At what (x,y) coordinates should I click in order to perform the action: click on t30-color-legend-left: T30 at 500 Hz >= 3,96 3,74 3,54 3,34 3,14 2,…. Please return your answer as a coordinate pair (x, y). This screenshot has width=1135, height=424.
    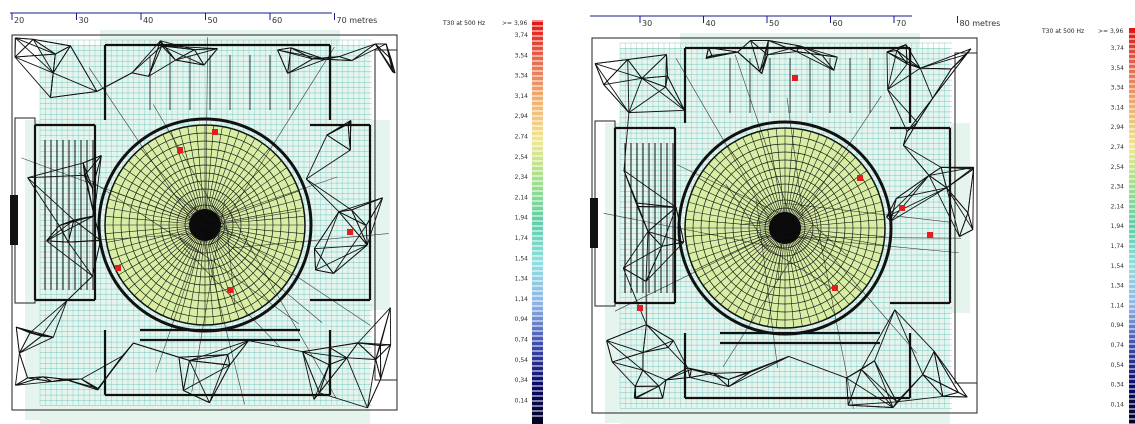
    Looking at the image, I should click on (492, 222).